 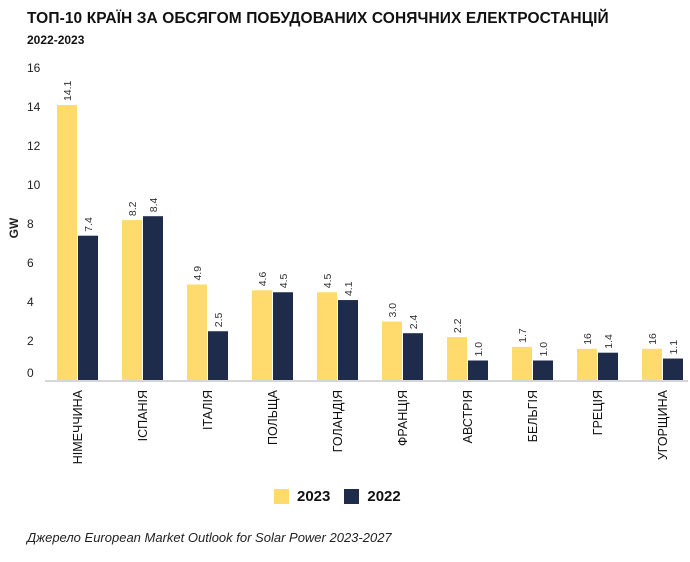 I want to click on legend: 2023 2022, so click(x=344, y=496).